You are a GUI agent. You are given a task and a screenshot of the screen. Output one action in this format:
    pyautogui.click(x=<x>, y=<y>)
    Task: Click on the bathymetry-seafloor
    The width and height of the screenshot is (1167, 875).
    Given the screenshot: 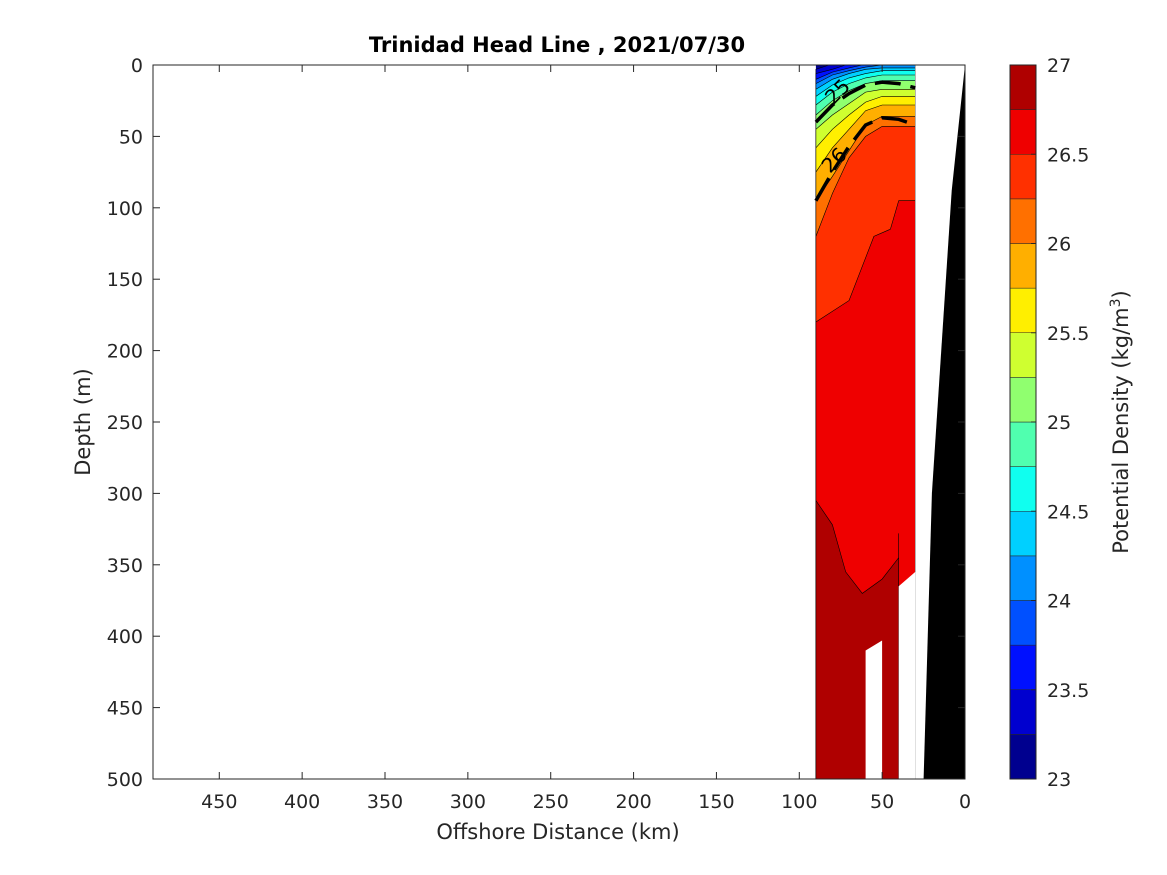 What is the action you would take?
    pyautogui.click(x=944, y=422)
    